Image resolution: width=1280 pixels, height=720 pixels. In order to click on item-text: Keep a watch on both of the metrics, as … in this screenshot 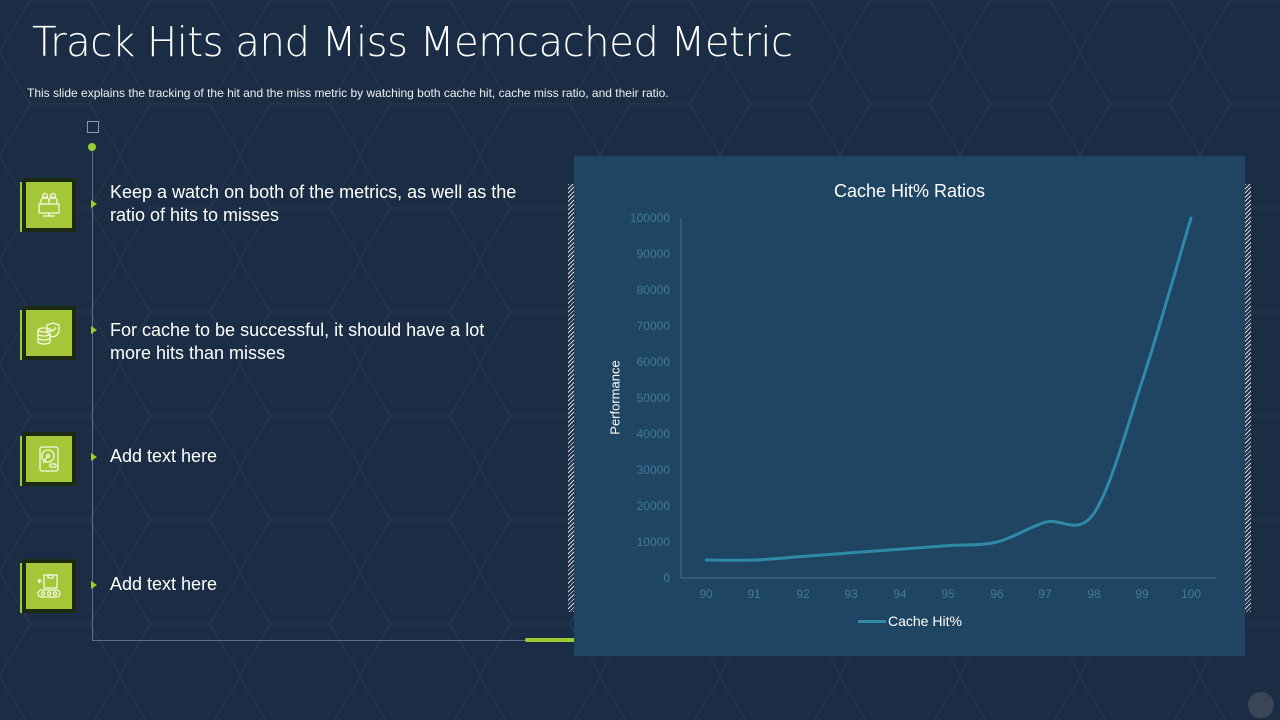, I will do `click(313, 203)`.